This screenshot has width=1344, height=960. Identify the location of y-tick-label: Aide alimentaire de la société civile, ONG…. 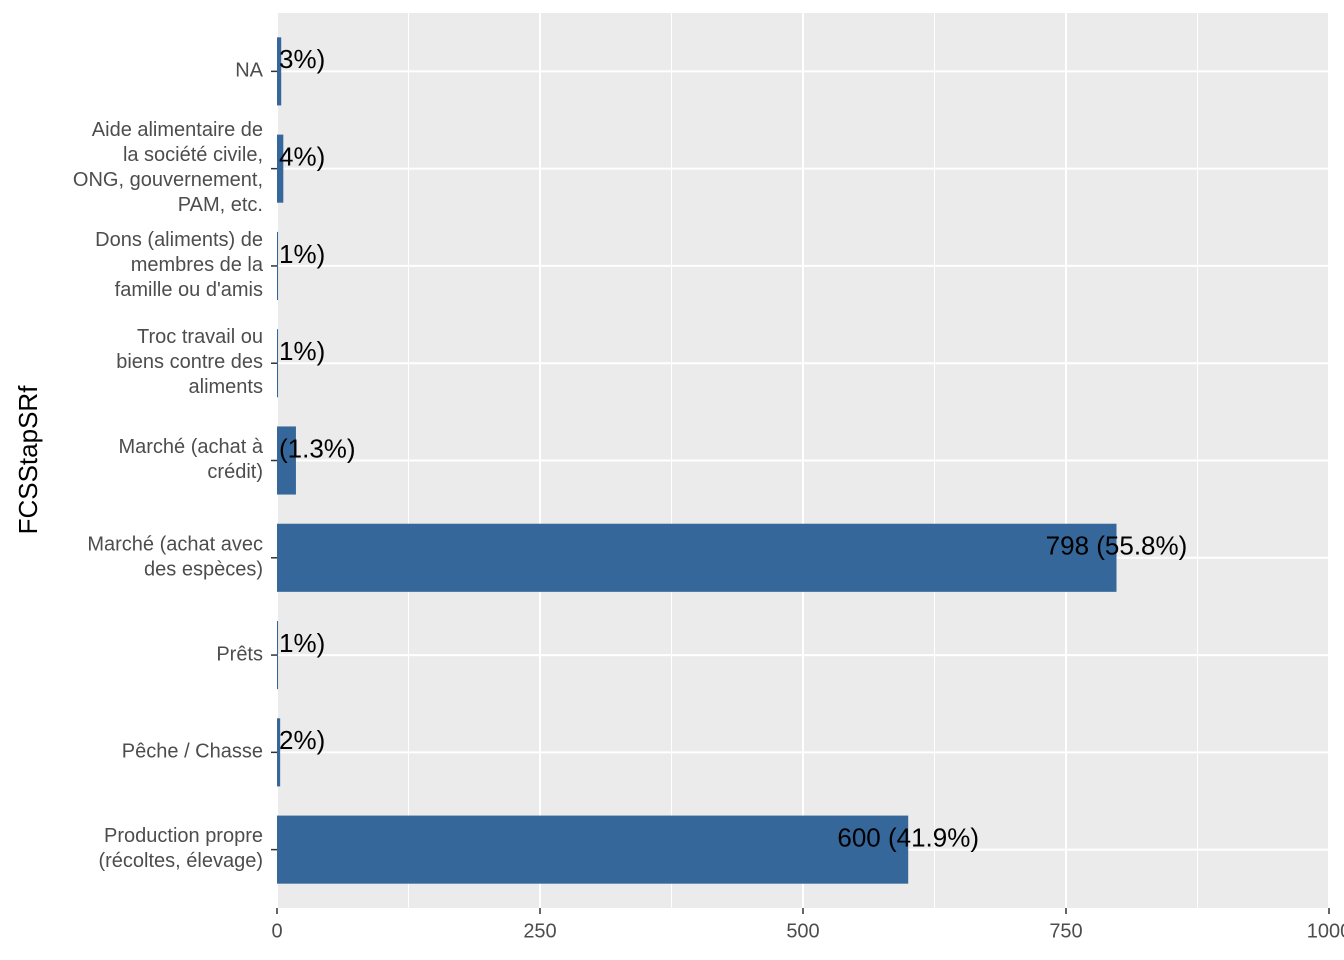
(168, 167).